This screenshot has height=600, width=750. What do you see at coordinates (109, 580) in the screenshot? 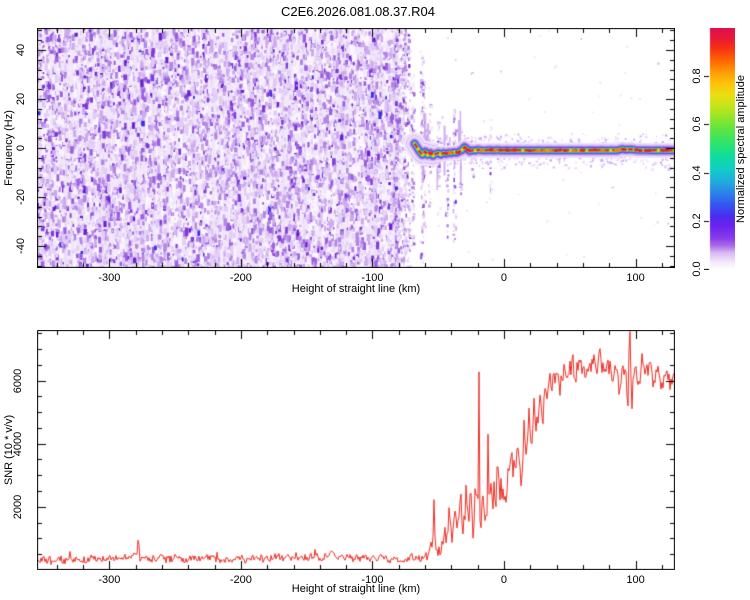
I see `snr-x-tick-label: -300` at bounding box center [109, 580].